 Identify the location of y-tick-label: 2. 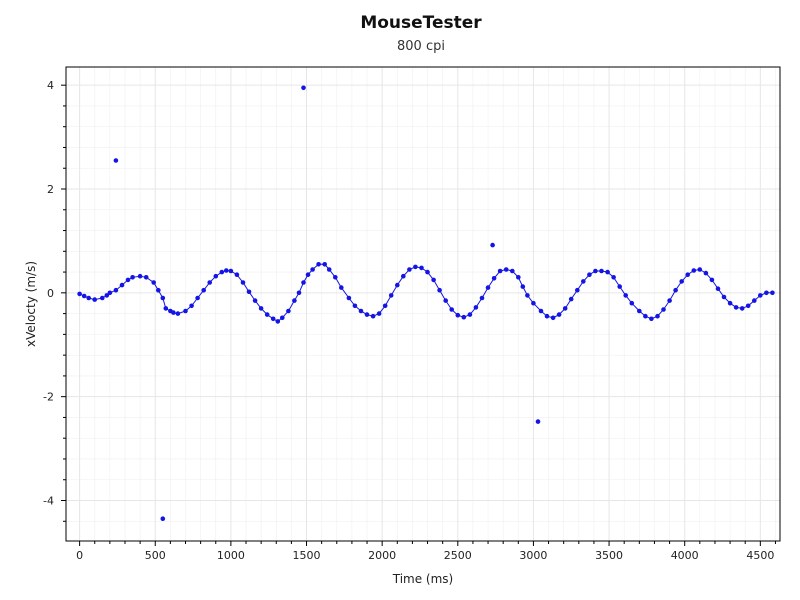
(50, 189).